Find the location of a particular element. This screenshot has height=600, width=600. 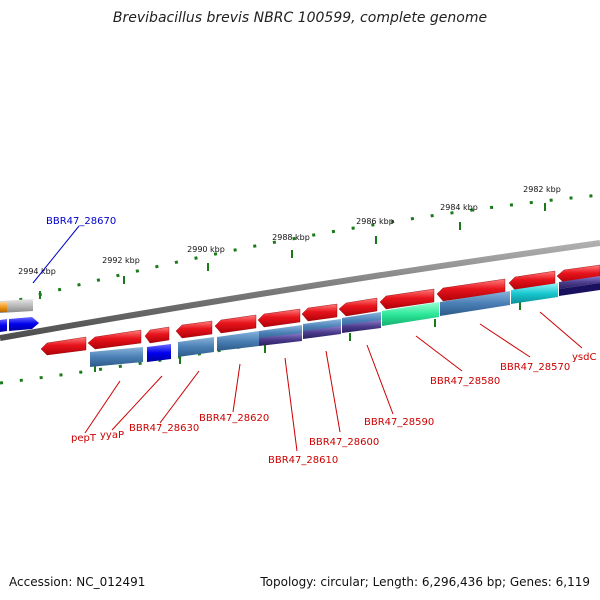

cog-box-green is located at coordinates (410, 314).